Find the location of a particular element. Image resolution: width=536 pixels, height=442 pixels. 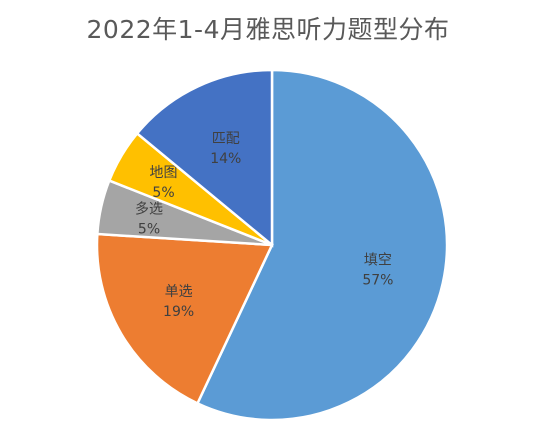

slice-category-label: 多选 is located at coordinates (149, 209).